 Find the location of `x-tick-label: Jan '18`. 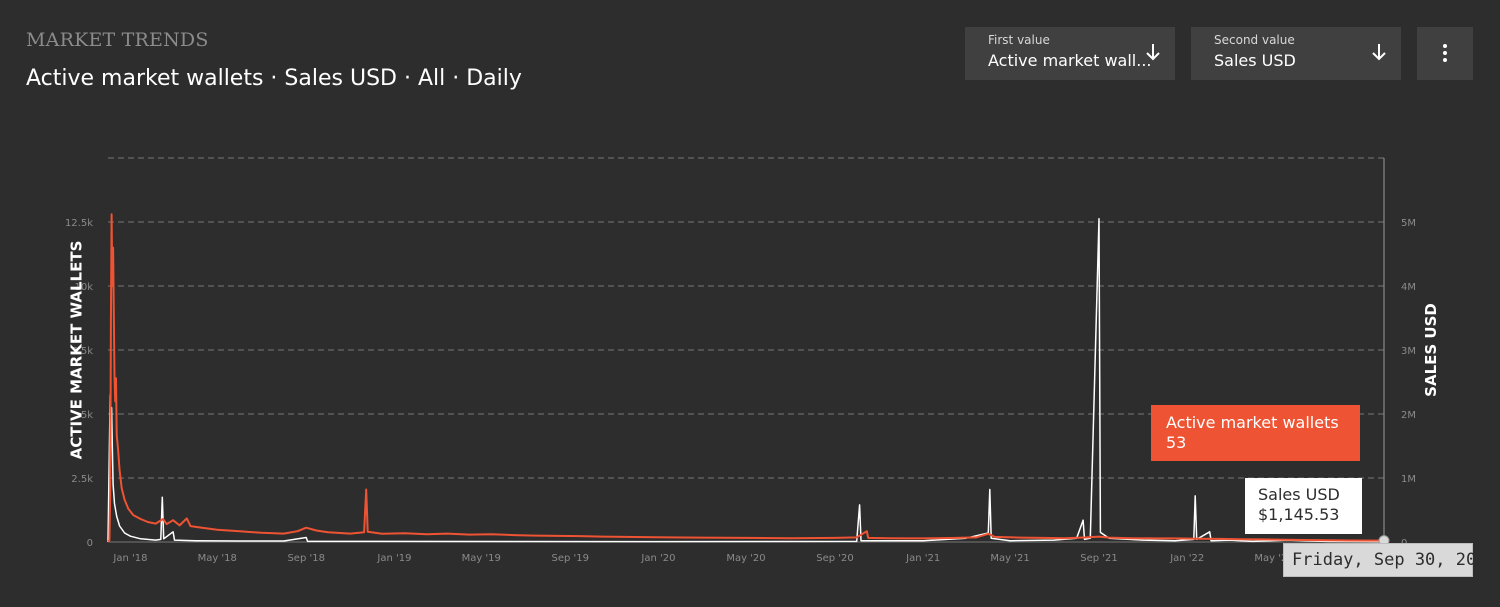

x-tick-label: Jan '18 is located at coordinates (129, 558).